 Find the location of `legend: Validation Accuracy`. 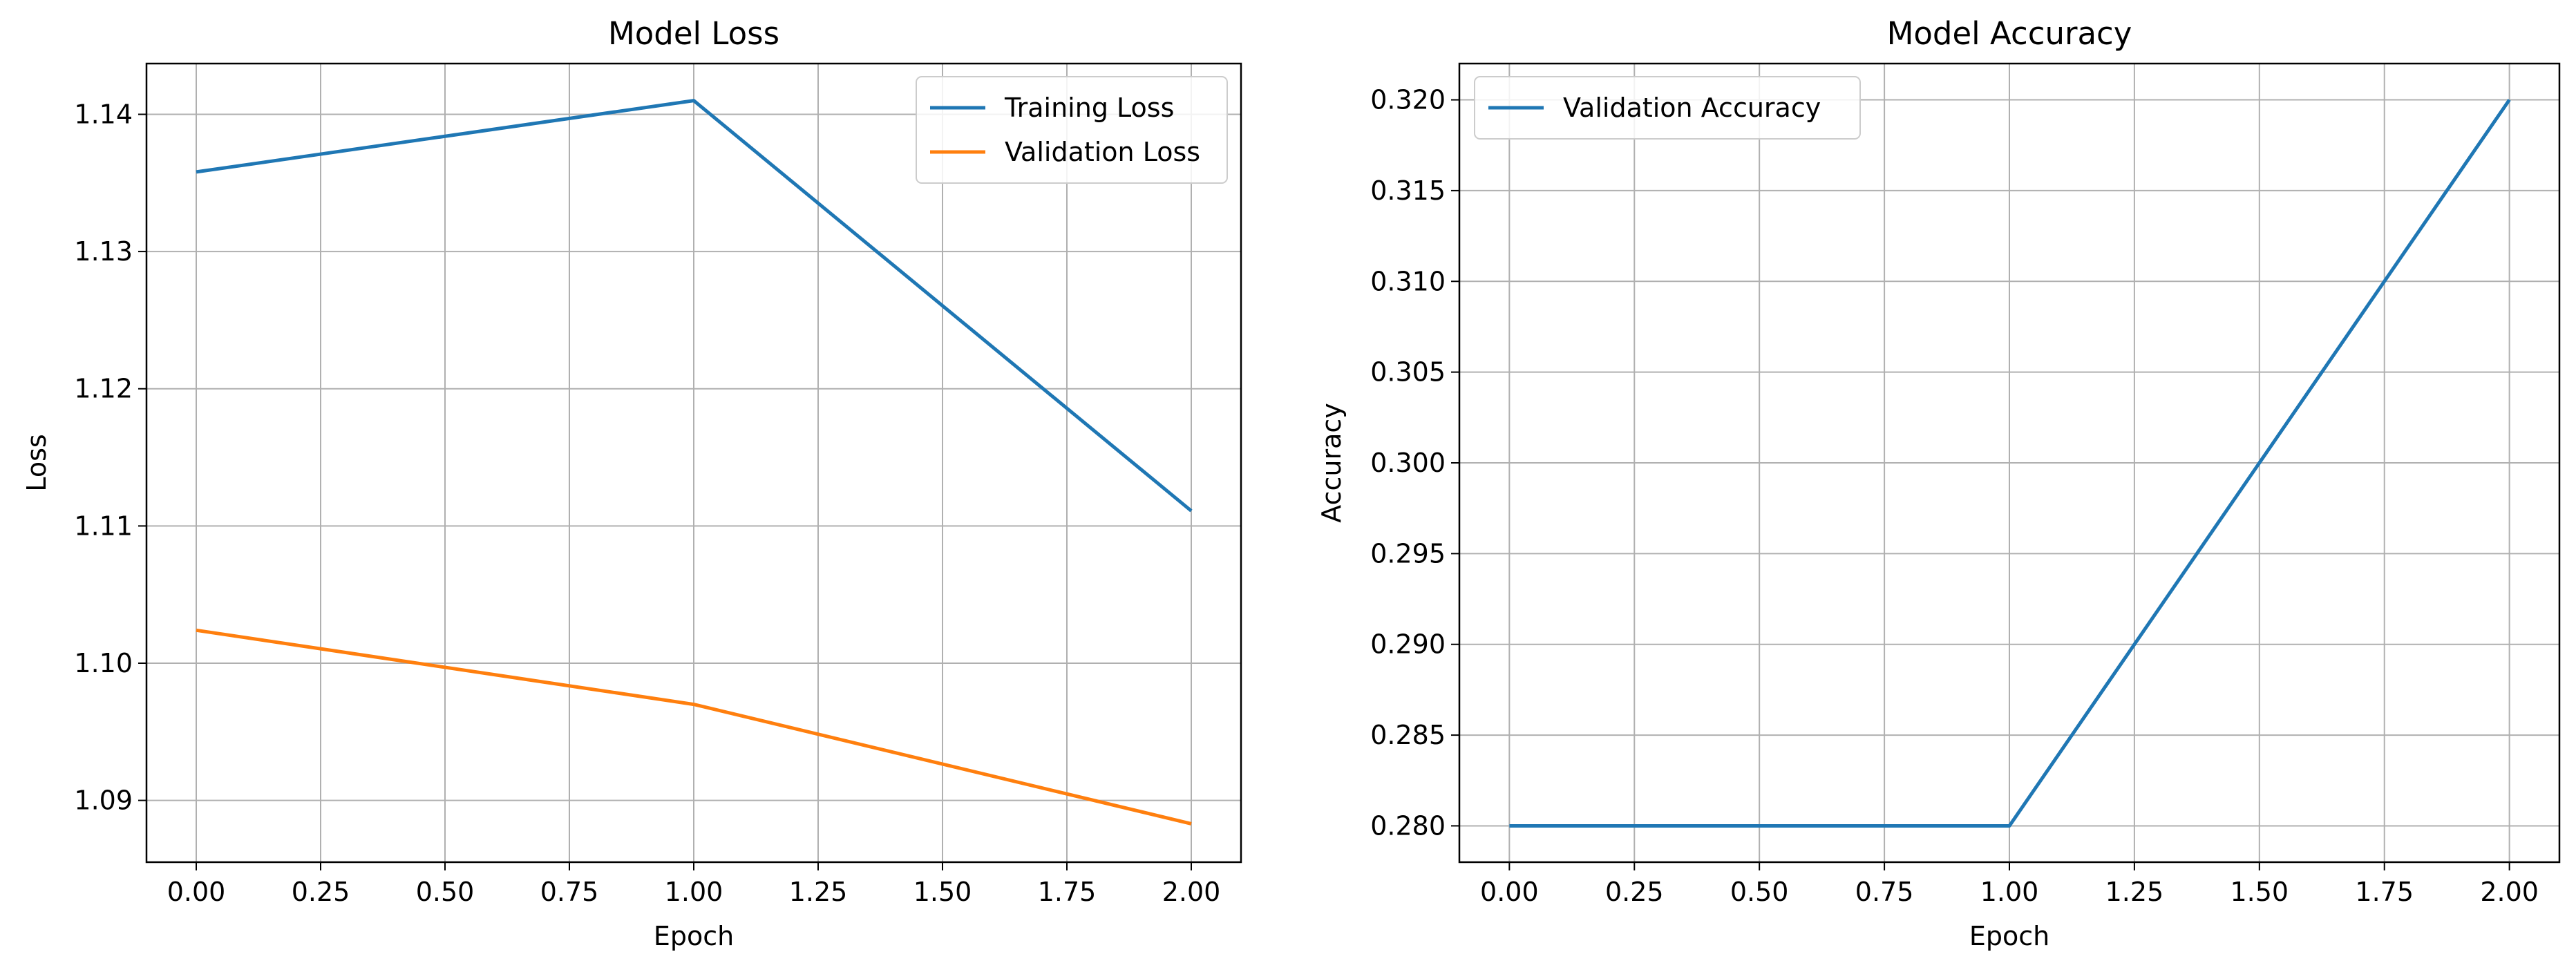

legend: Validation Accuracy is located at coordinates (1667, 108).